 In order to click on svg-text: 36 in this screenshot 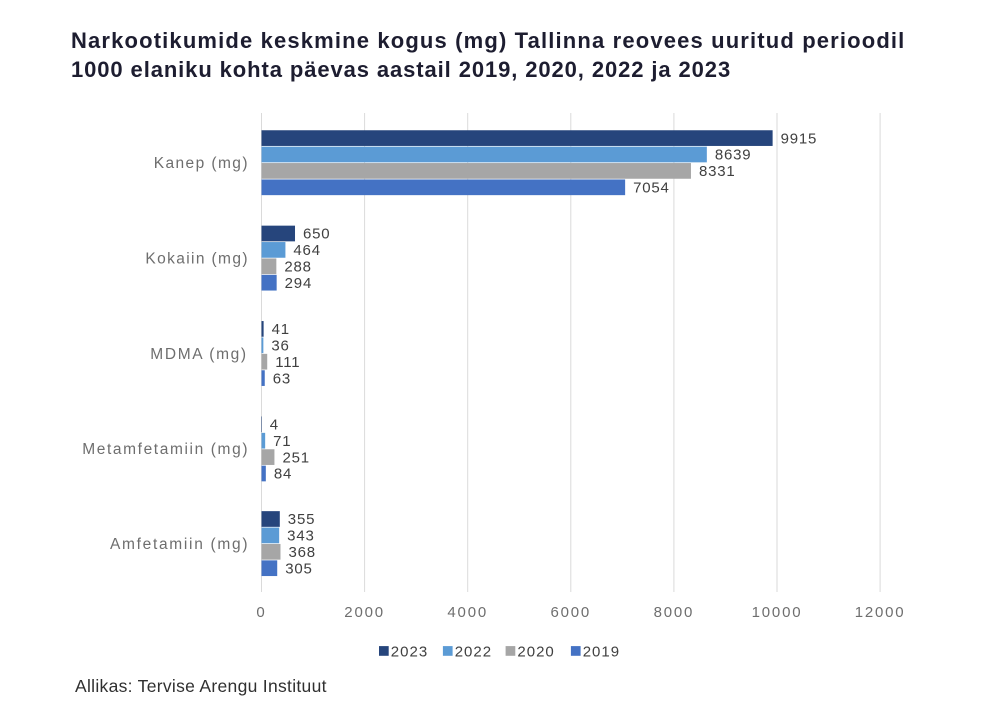, I will do `click(280, 346)`.